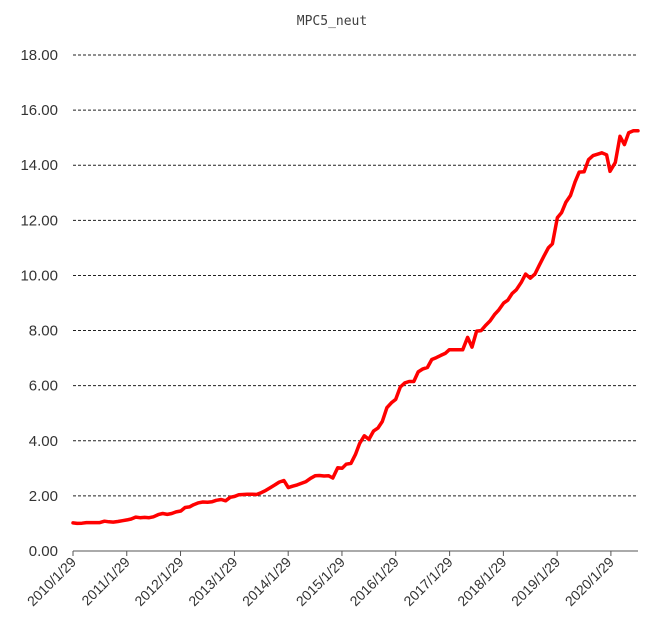 This screenshot has width=651, height=639. I want to click on y-tick-label: 12.00, so click(39, 220).